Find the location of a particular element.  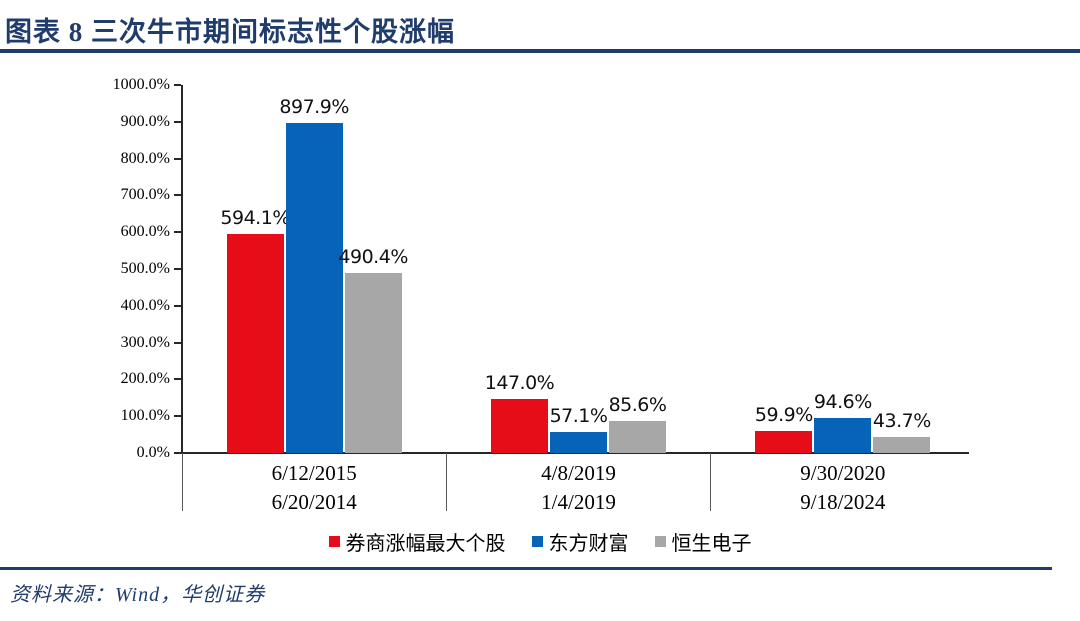

legend-item: 东方财富 is located at coordinates (580, 541).